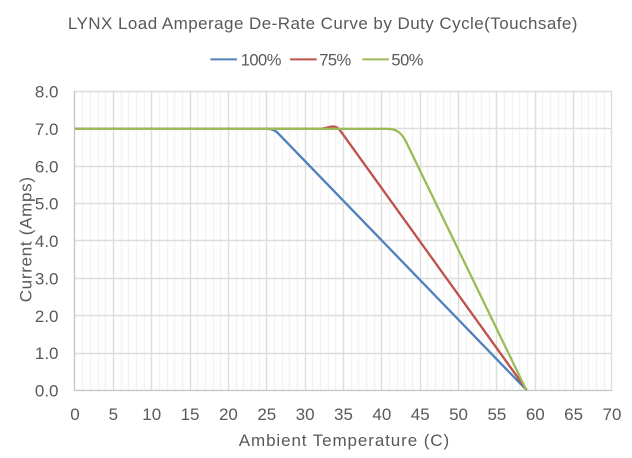 This screenshot has width=632, height=458. What do you see at coordinates (496, 414) in the screenshot?
I see `svg-text: 55` at bounding box center [496, 414].